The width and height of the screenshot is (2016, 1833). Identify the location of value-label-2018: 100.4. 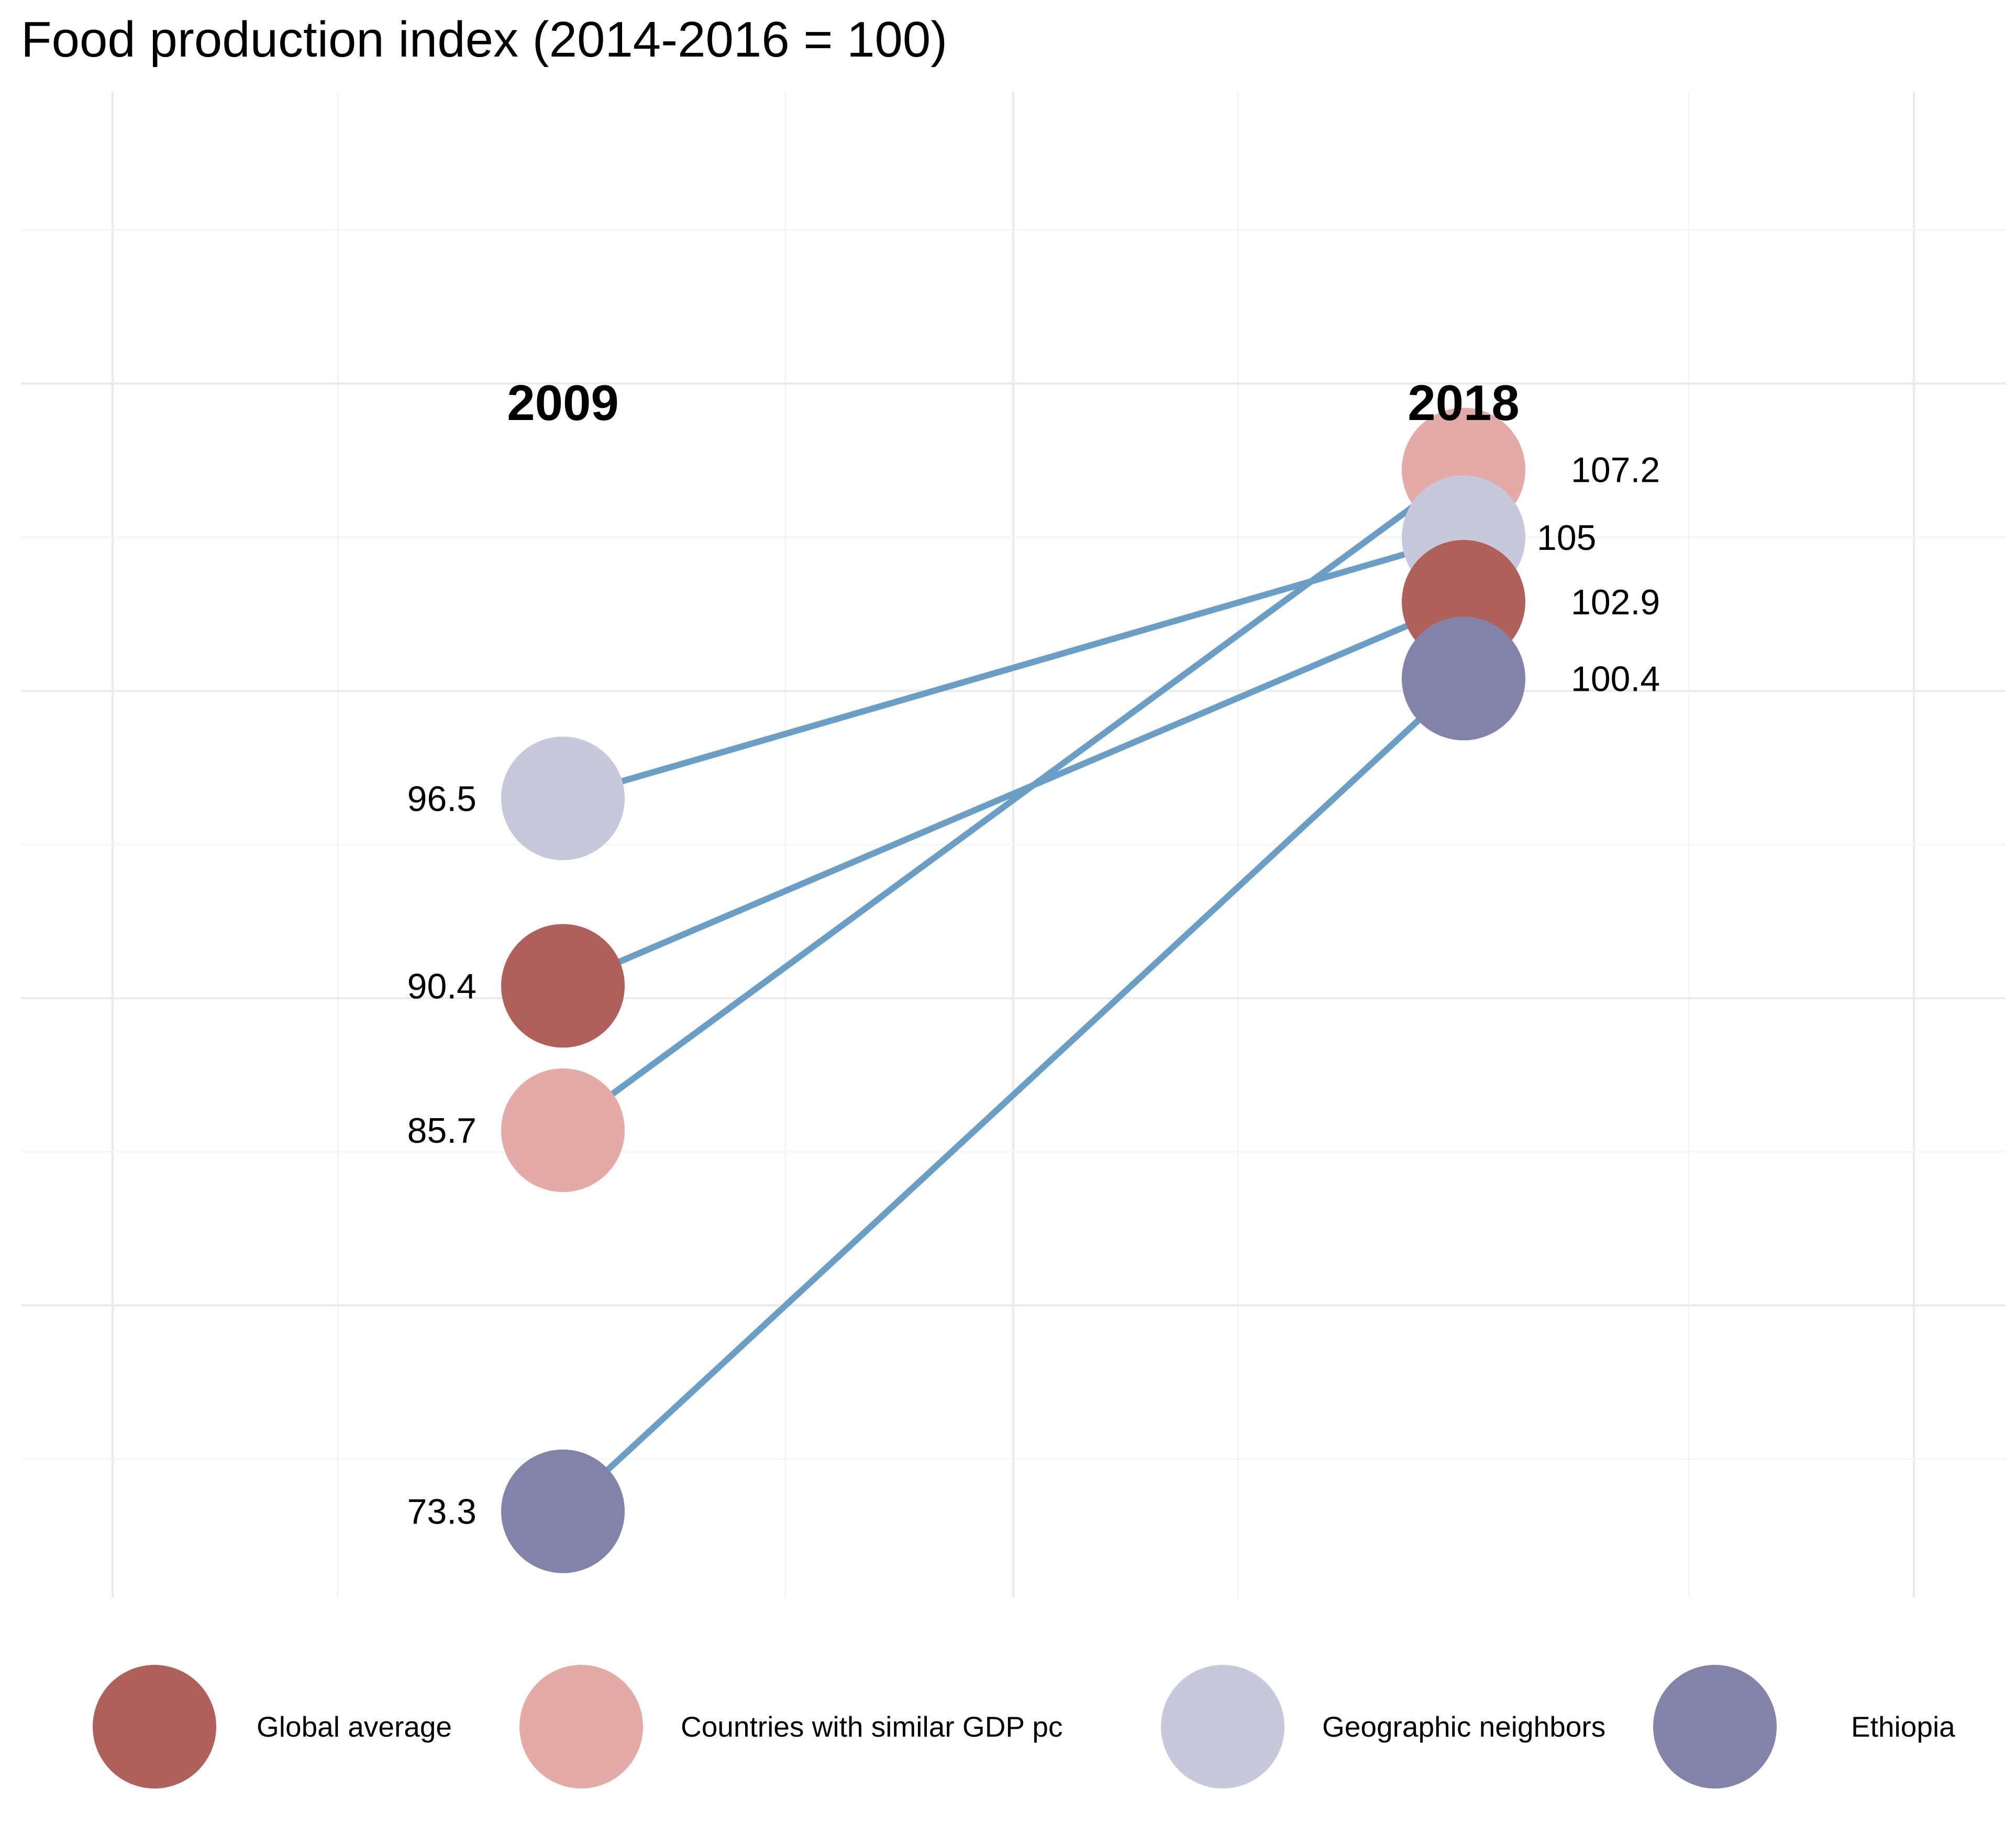
(1616, 679).